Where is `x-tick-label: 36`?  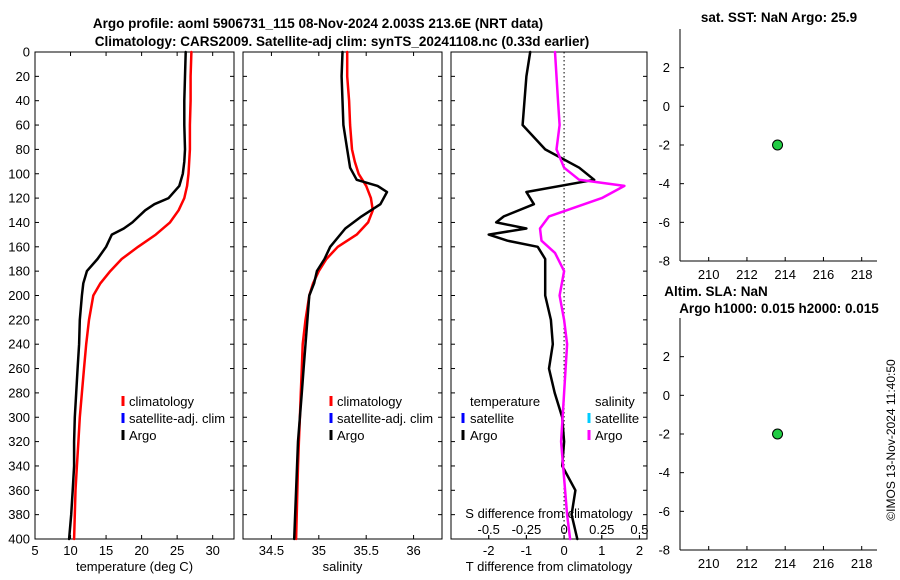 x-tick-label: 36 is located at coordinates (413, 550).